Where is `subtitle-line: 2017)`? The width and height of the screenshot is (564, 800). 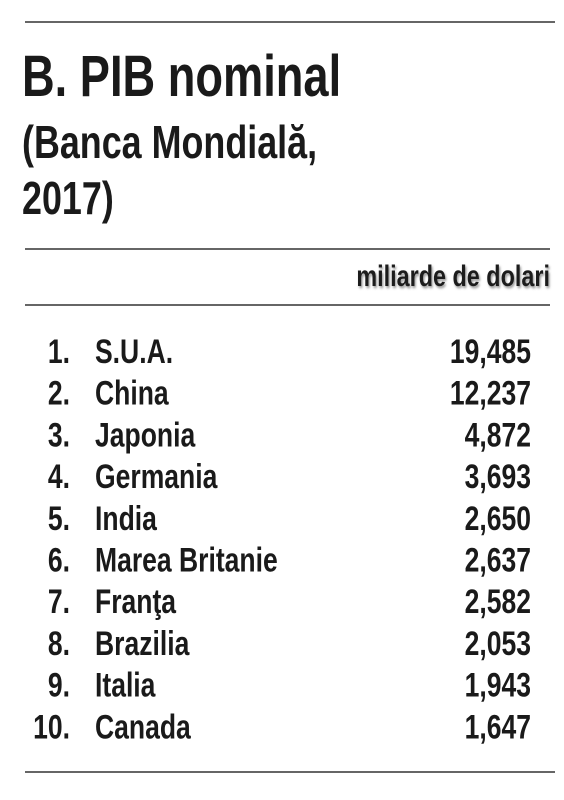
subtitle-line: 2017) is located at coordinates (68, 198).